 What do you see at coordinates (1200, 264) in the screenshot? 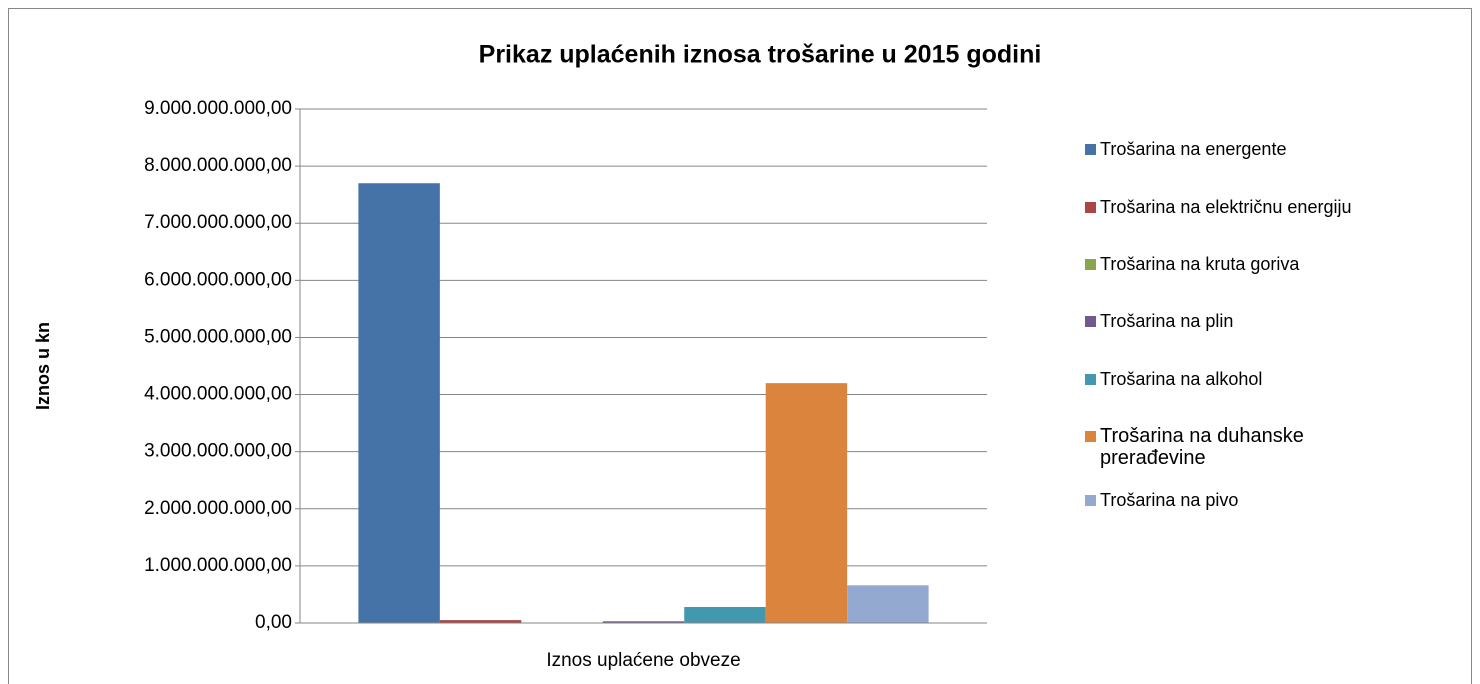
I see `legend-label: Trošarina na kruta goriva` at bounding box center [1200, 264].